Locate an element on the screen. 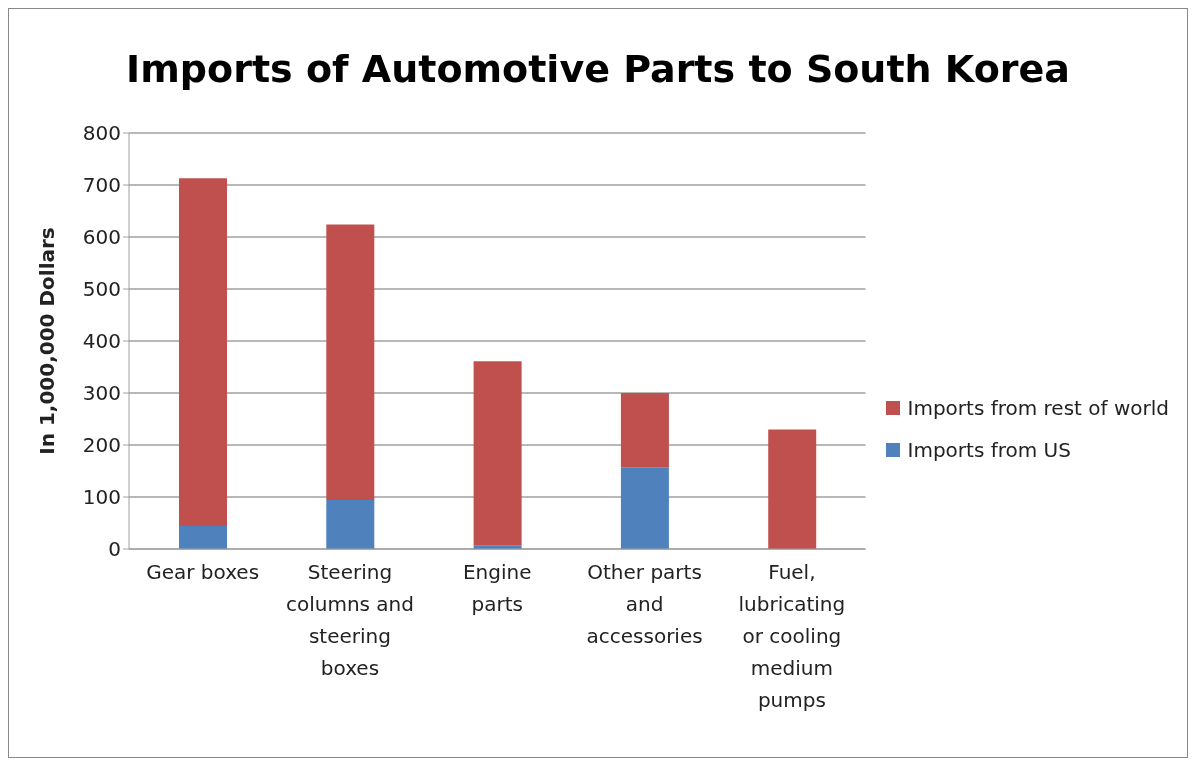 The height and width of the screenshot is (766, 1198). y-tick-label: 300 is located at coordinates (101, 393).